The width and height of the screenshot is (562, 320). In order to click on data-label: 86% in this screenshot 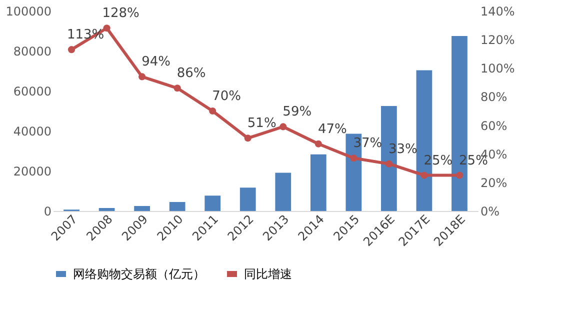, I will do `click(191, 74)`.